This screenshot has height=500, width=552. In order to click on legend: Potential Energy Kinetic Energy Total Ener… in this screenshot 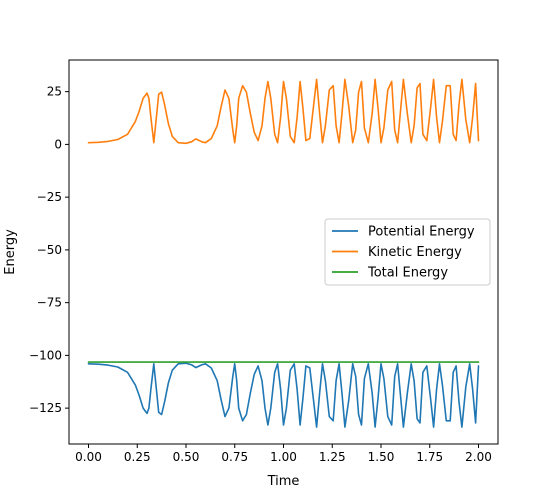, I will do `click(407, 252)`.